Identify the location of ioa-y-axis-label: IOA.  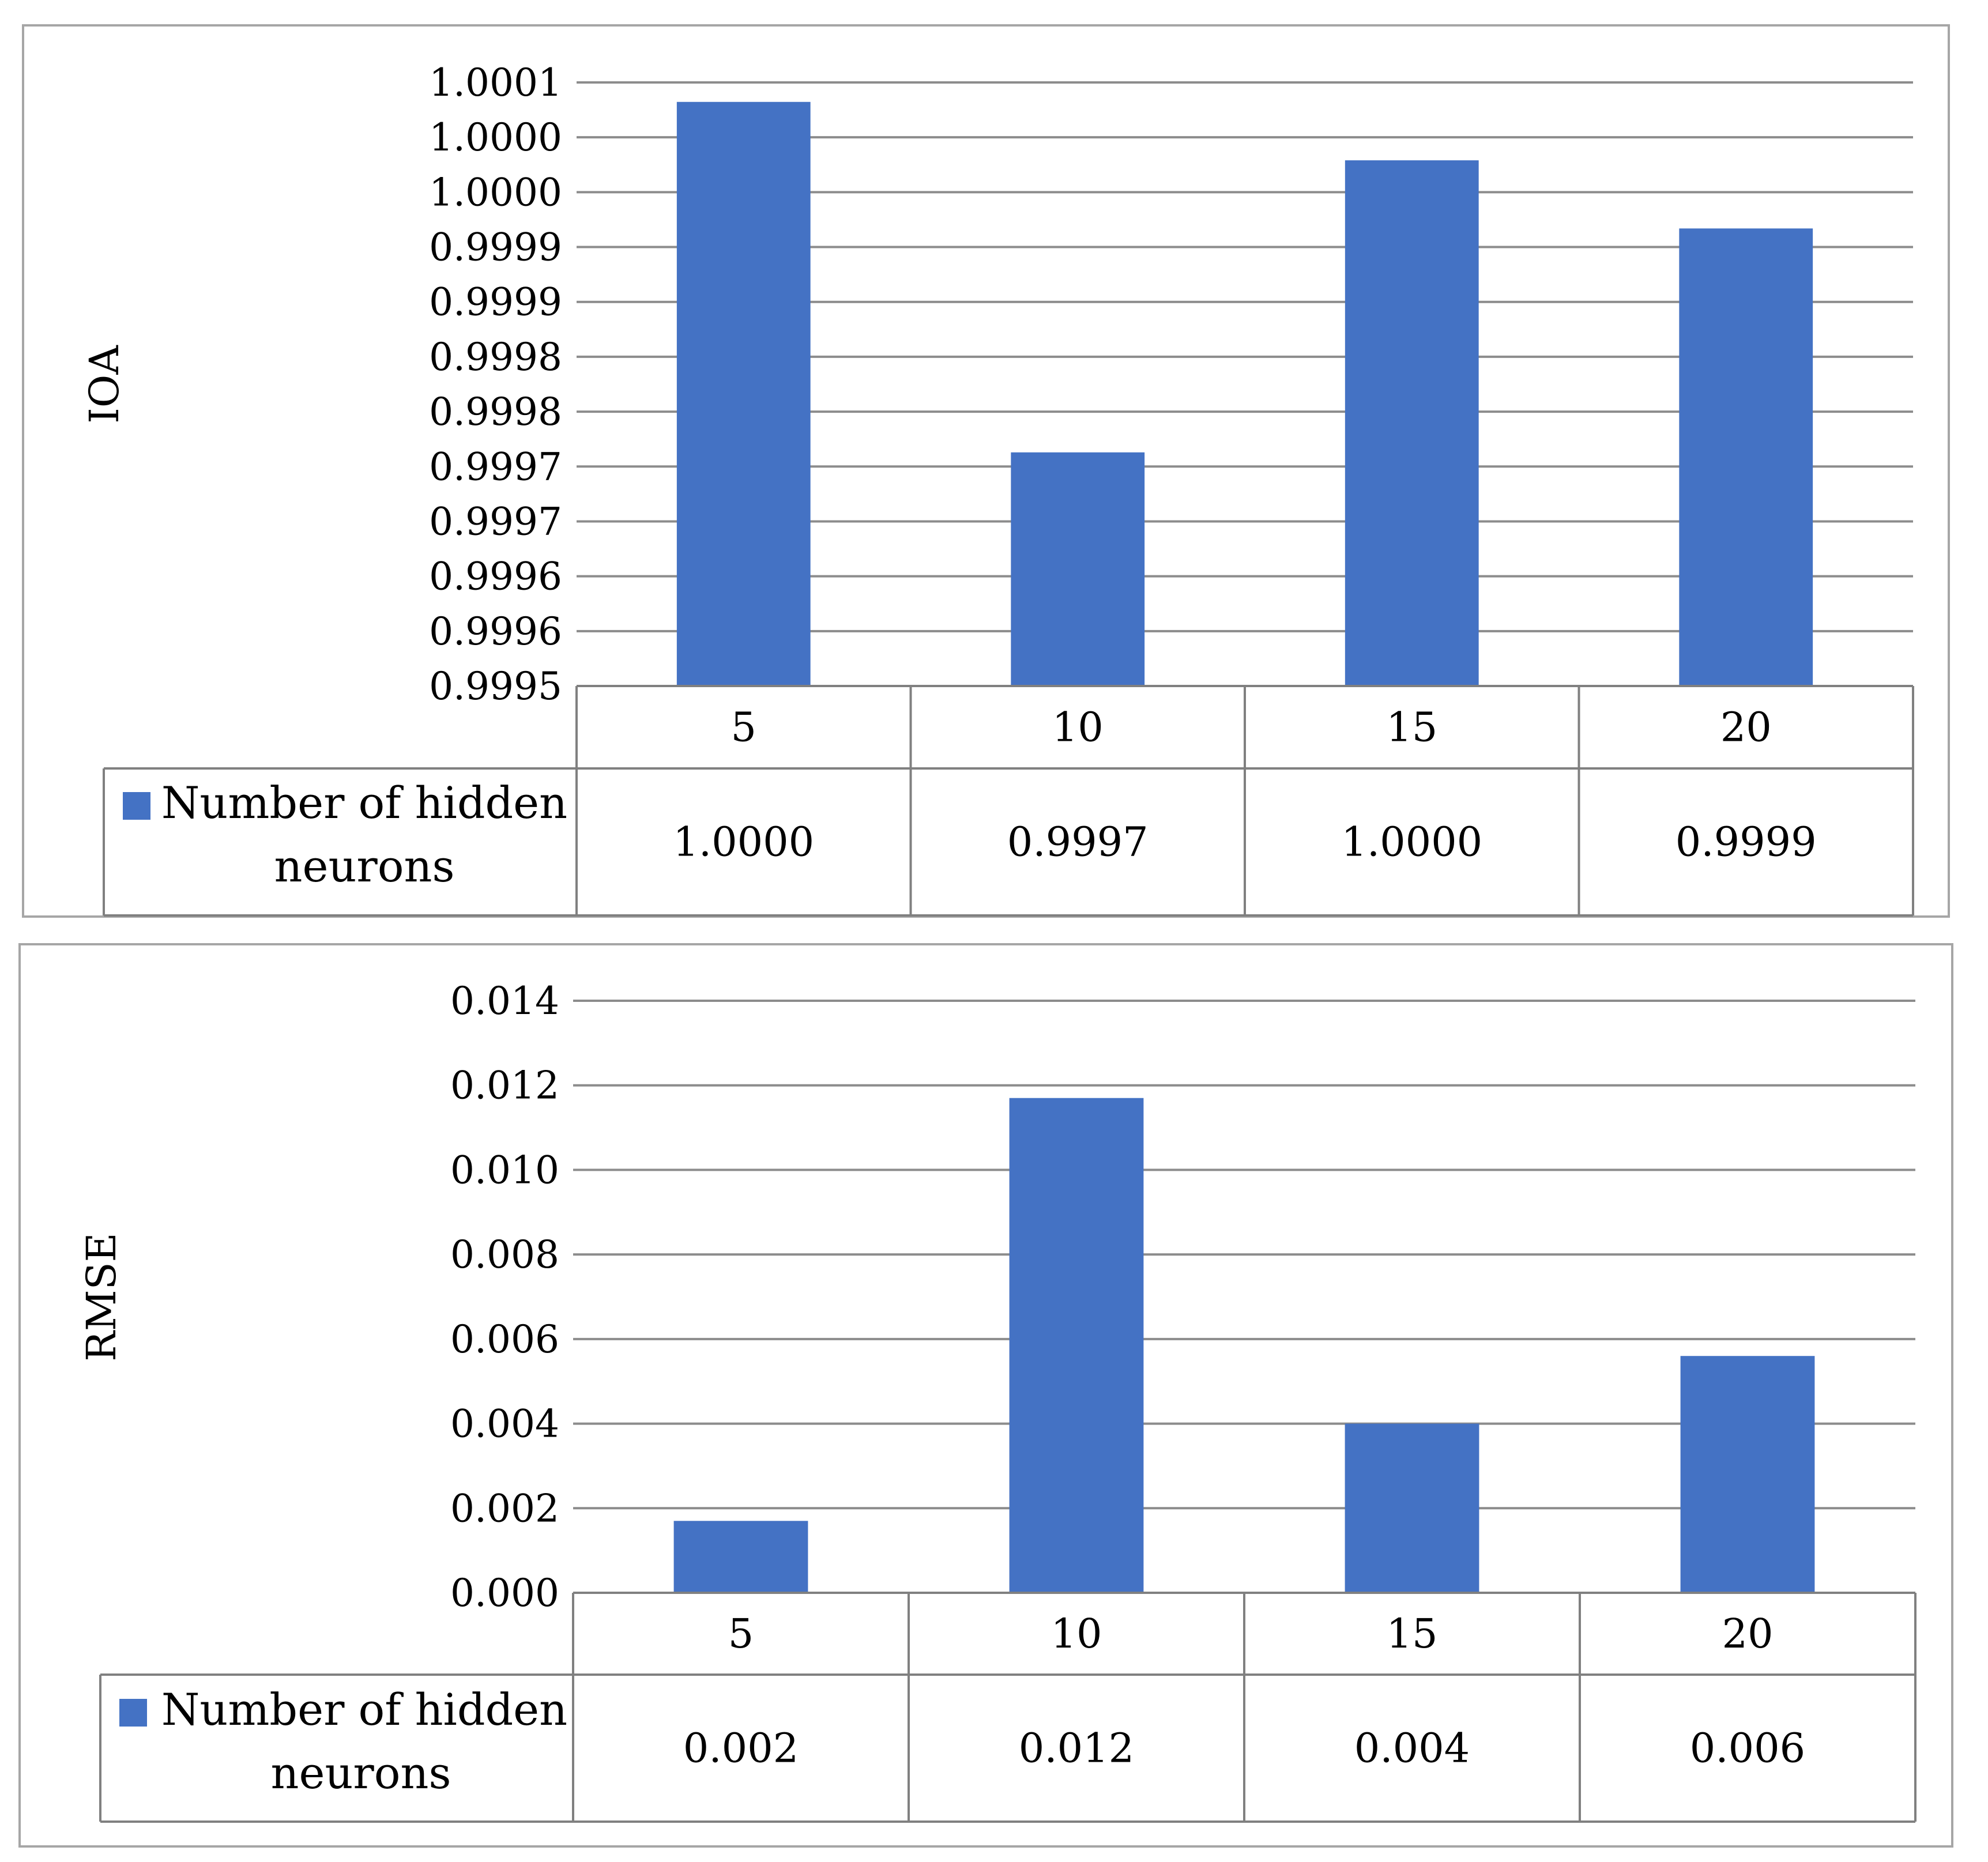
(104, 384).